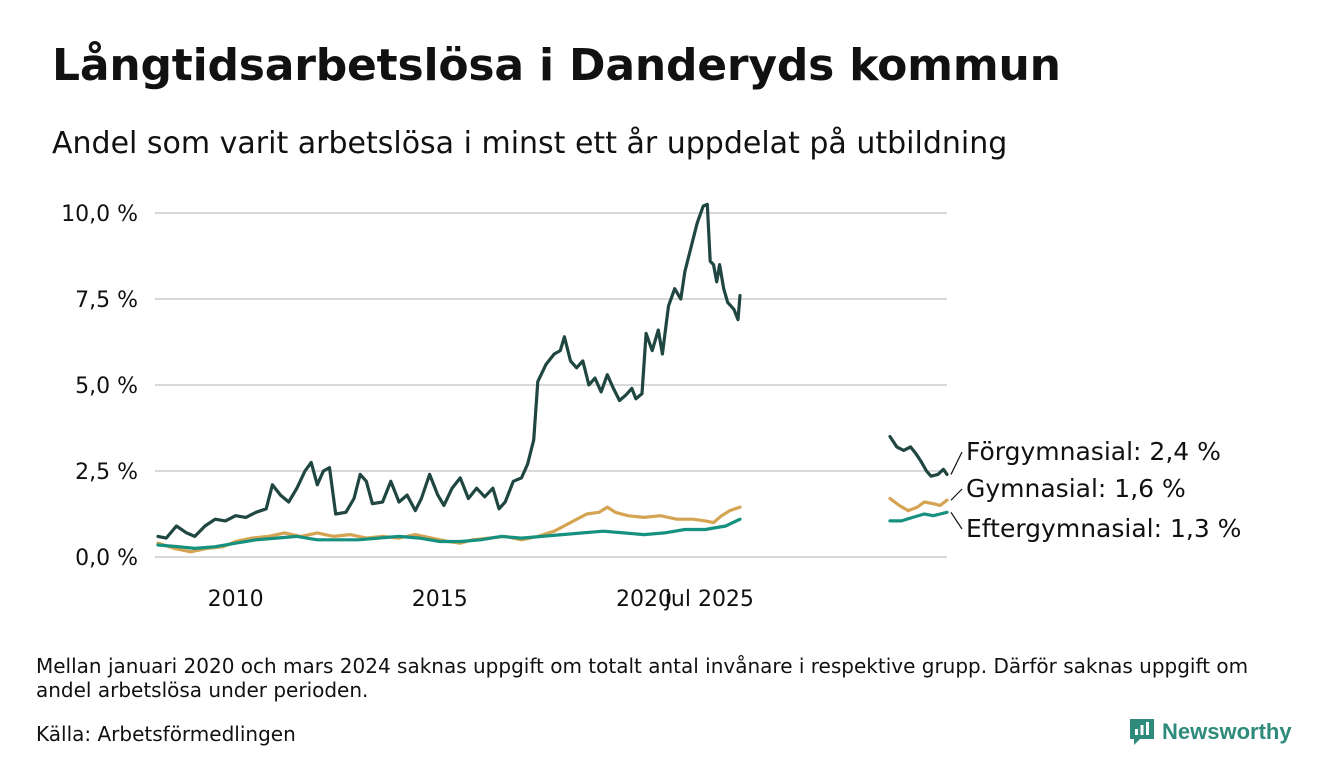 This screenshot has height=780, width=1340. Describe the element at coordinates (236, 599) in the screenshot. I see `x-tick-label: 2010` at that location.